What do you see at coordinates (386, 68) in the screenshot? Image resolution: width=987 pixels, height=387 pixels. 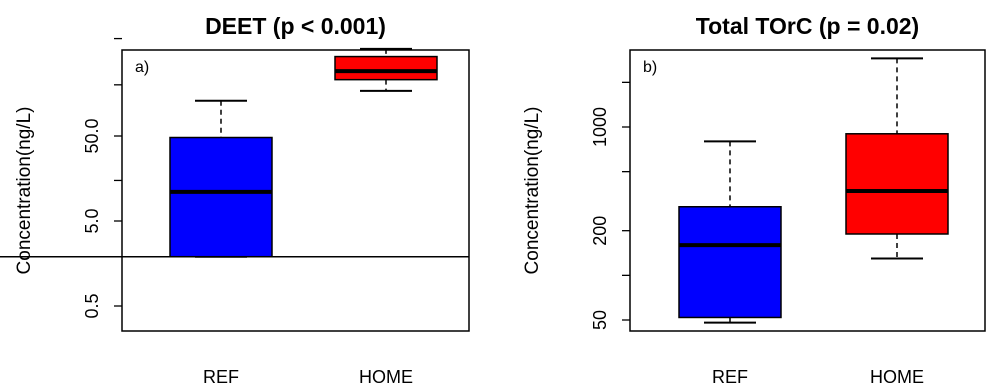 I see `panel-1-box-home-iqr` at bounding box center [386, 68].